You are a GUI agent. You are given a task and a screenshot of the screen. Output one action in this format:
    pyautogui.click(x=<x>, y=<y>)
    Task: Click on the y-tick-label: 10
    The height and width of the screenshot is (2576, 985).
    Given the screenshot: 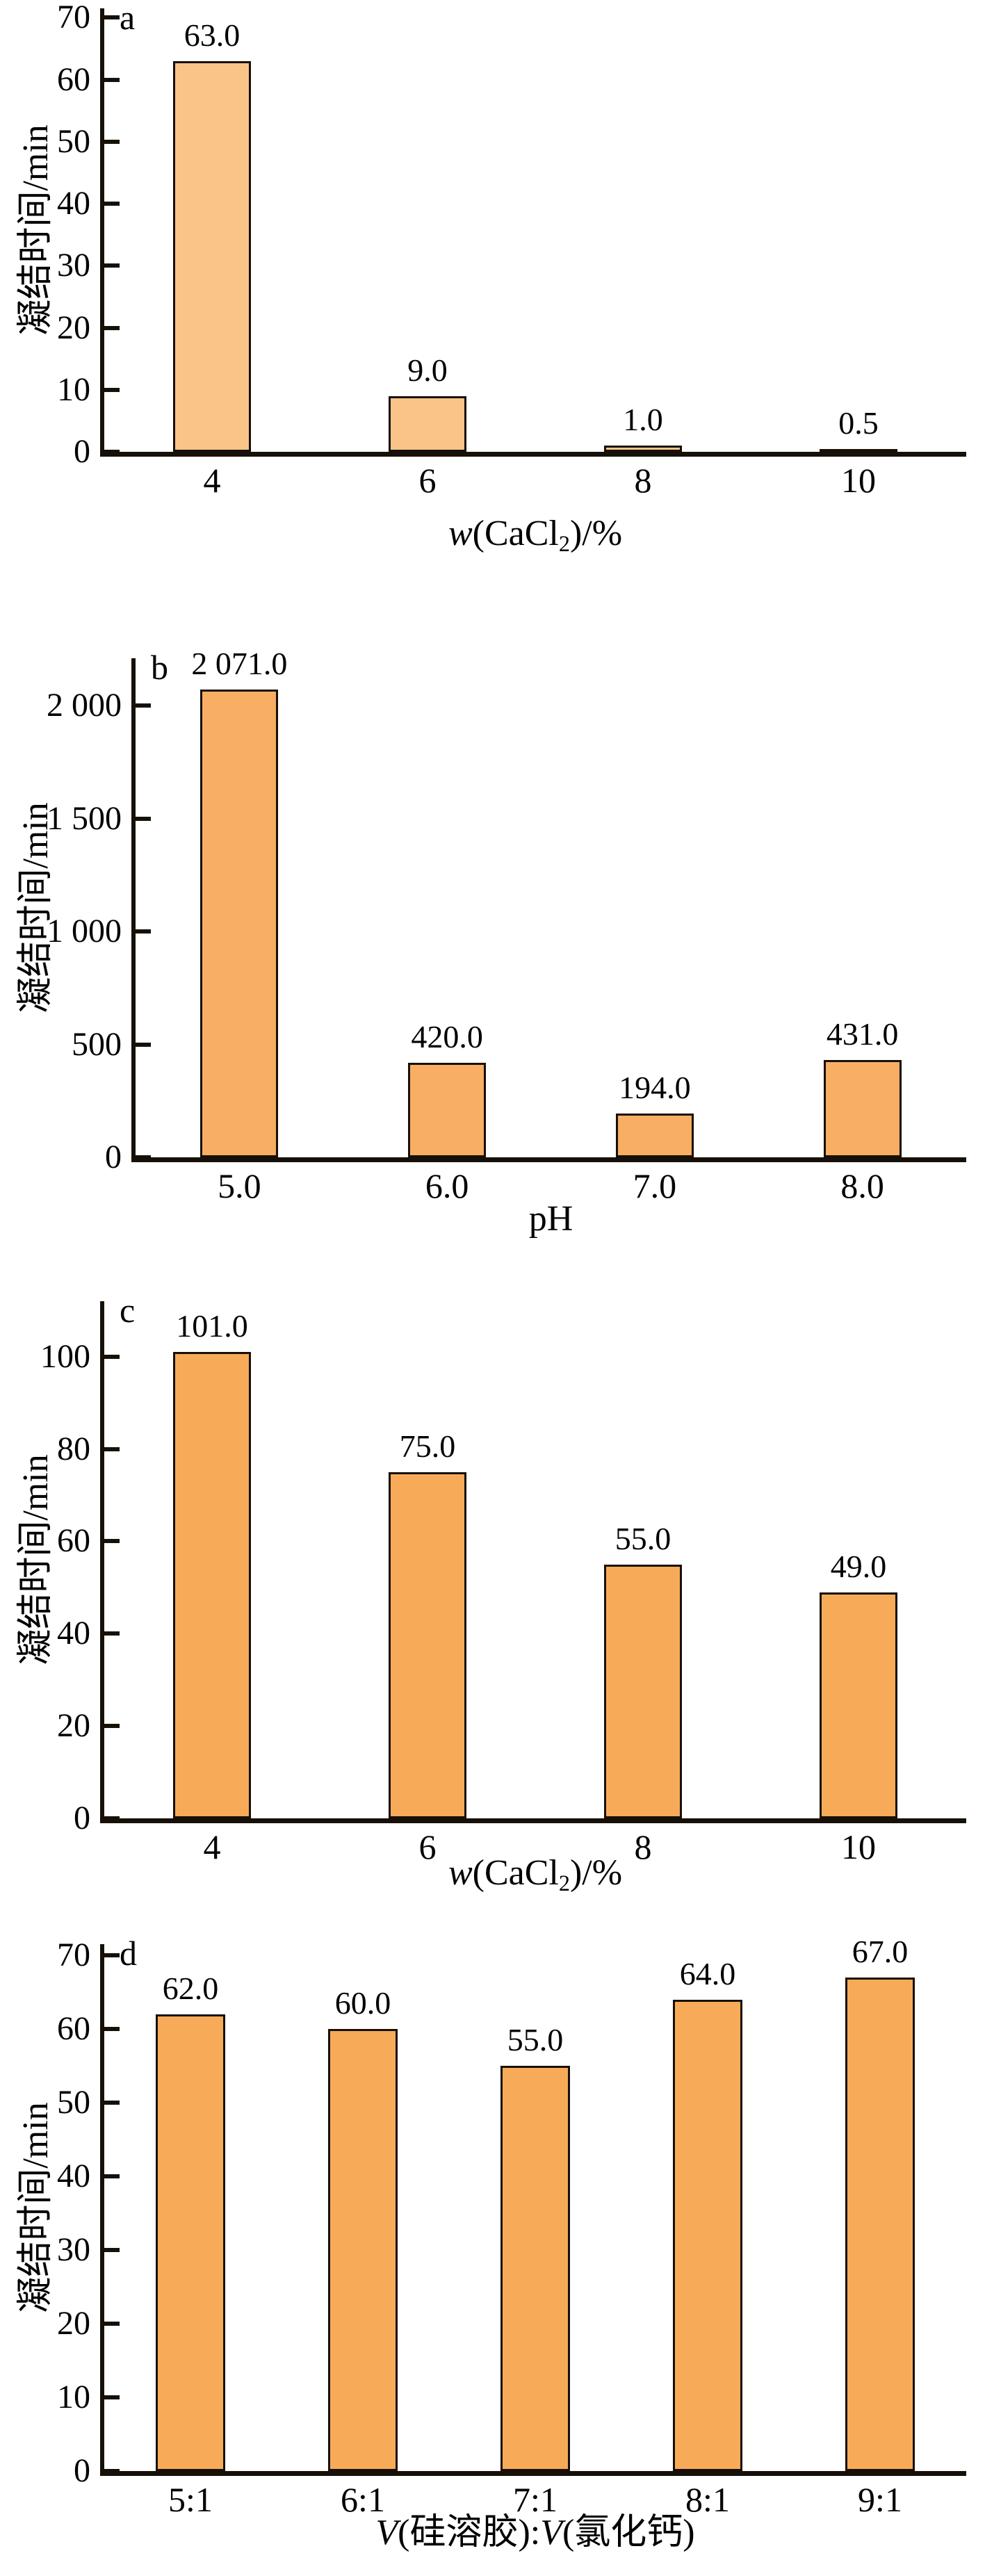 What is the action you would take?
    pyautogui.click(x=73, y=2396)
    